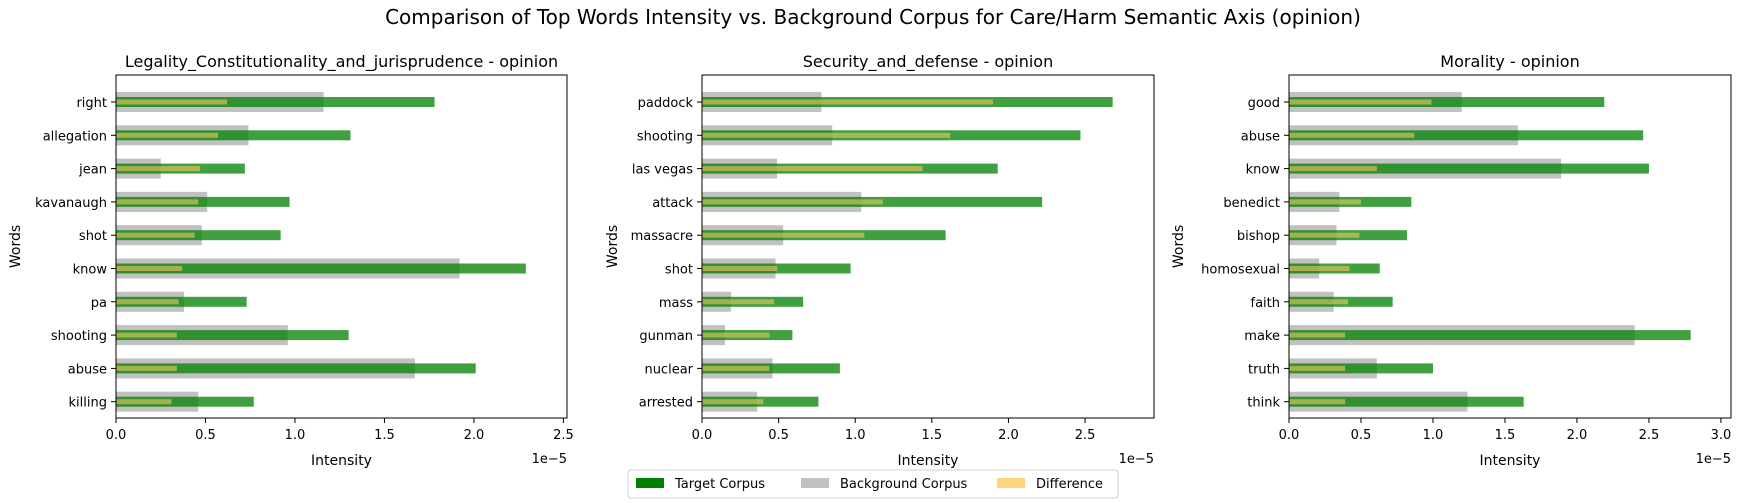 Image resolution: width=1746 pixels, height=503 pixels. Describe the element at coordinates (904, 484) in the screenshot. I see `legend-label: Background Corpus` at that location.